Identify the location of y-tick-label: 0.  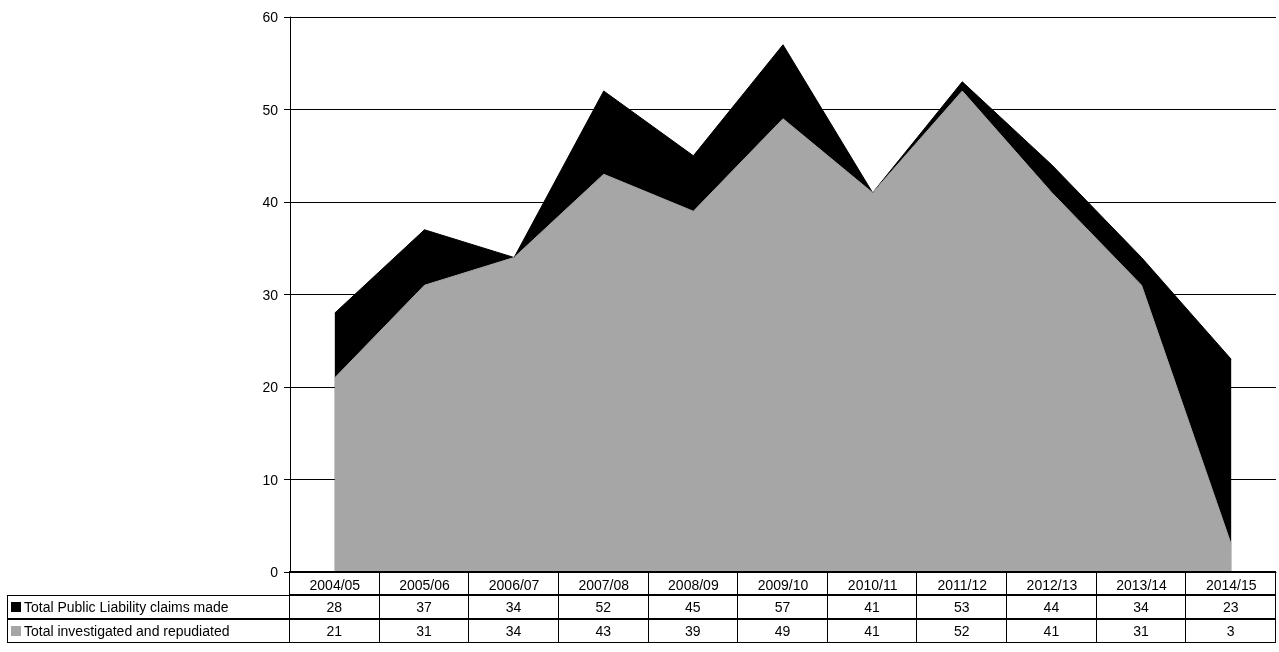
(274, 572).